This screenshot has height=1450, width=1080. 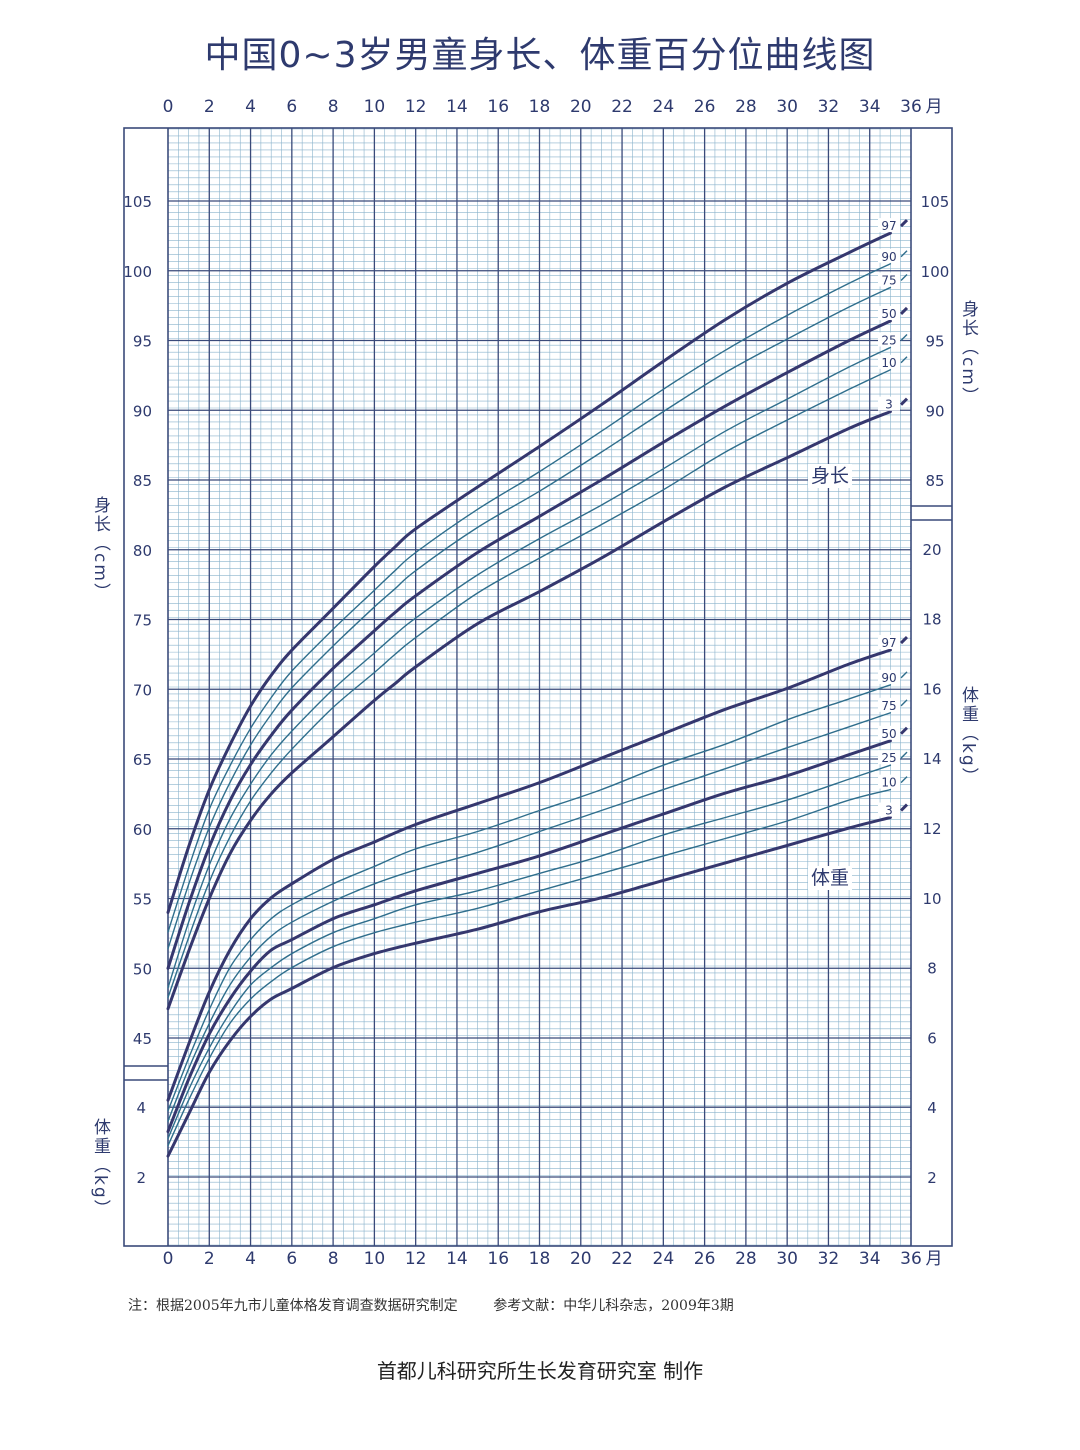 I want to click on length-tick-label-right: 95, so click(x=934, y=342).